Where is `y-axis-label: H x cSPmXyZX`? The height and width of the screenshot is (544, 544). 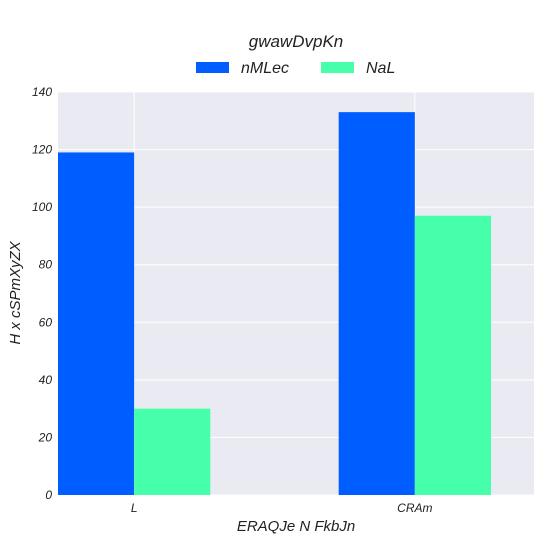 y-axis-label: H x cSPmXyZX is located at coordinates (15, 292).